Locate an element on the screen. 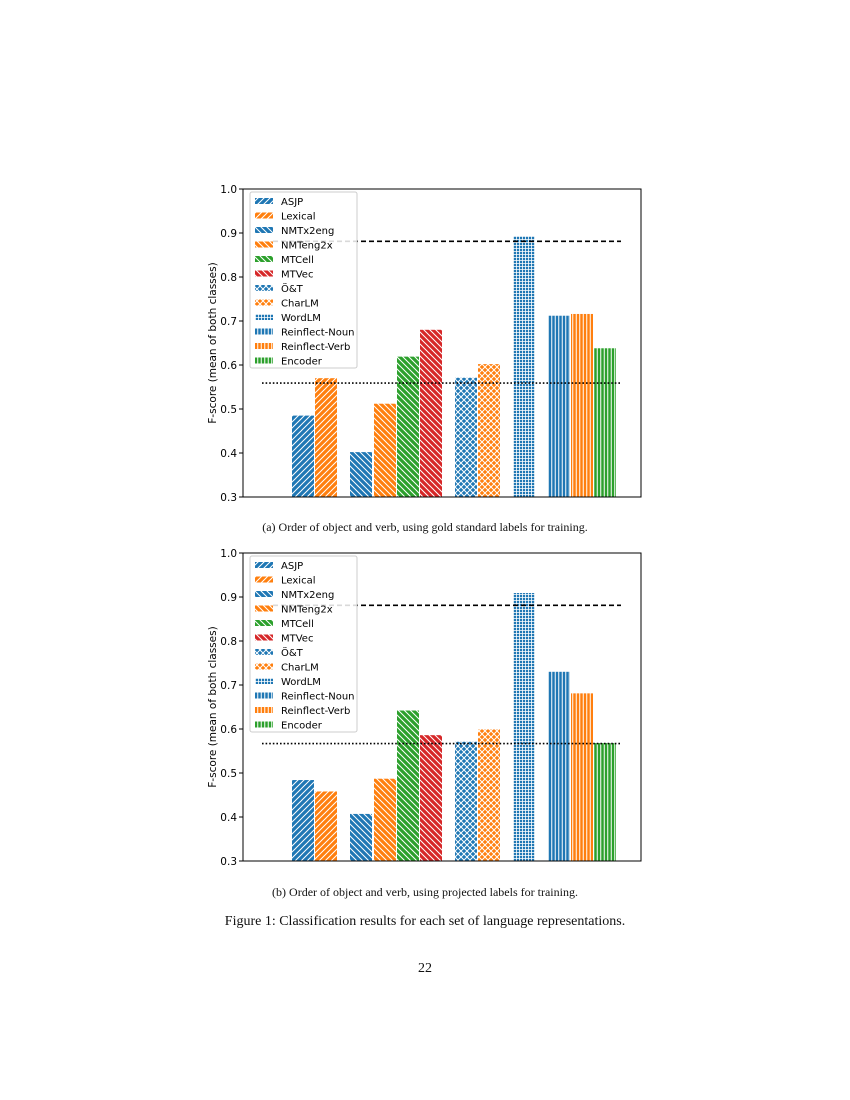 The image size is (850, 1100). page-number: 22 is located at coordinates (425, 968).